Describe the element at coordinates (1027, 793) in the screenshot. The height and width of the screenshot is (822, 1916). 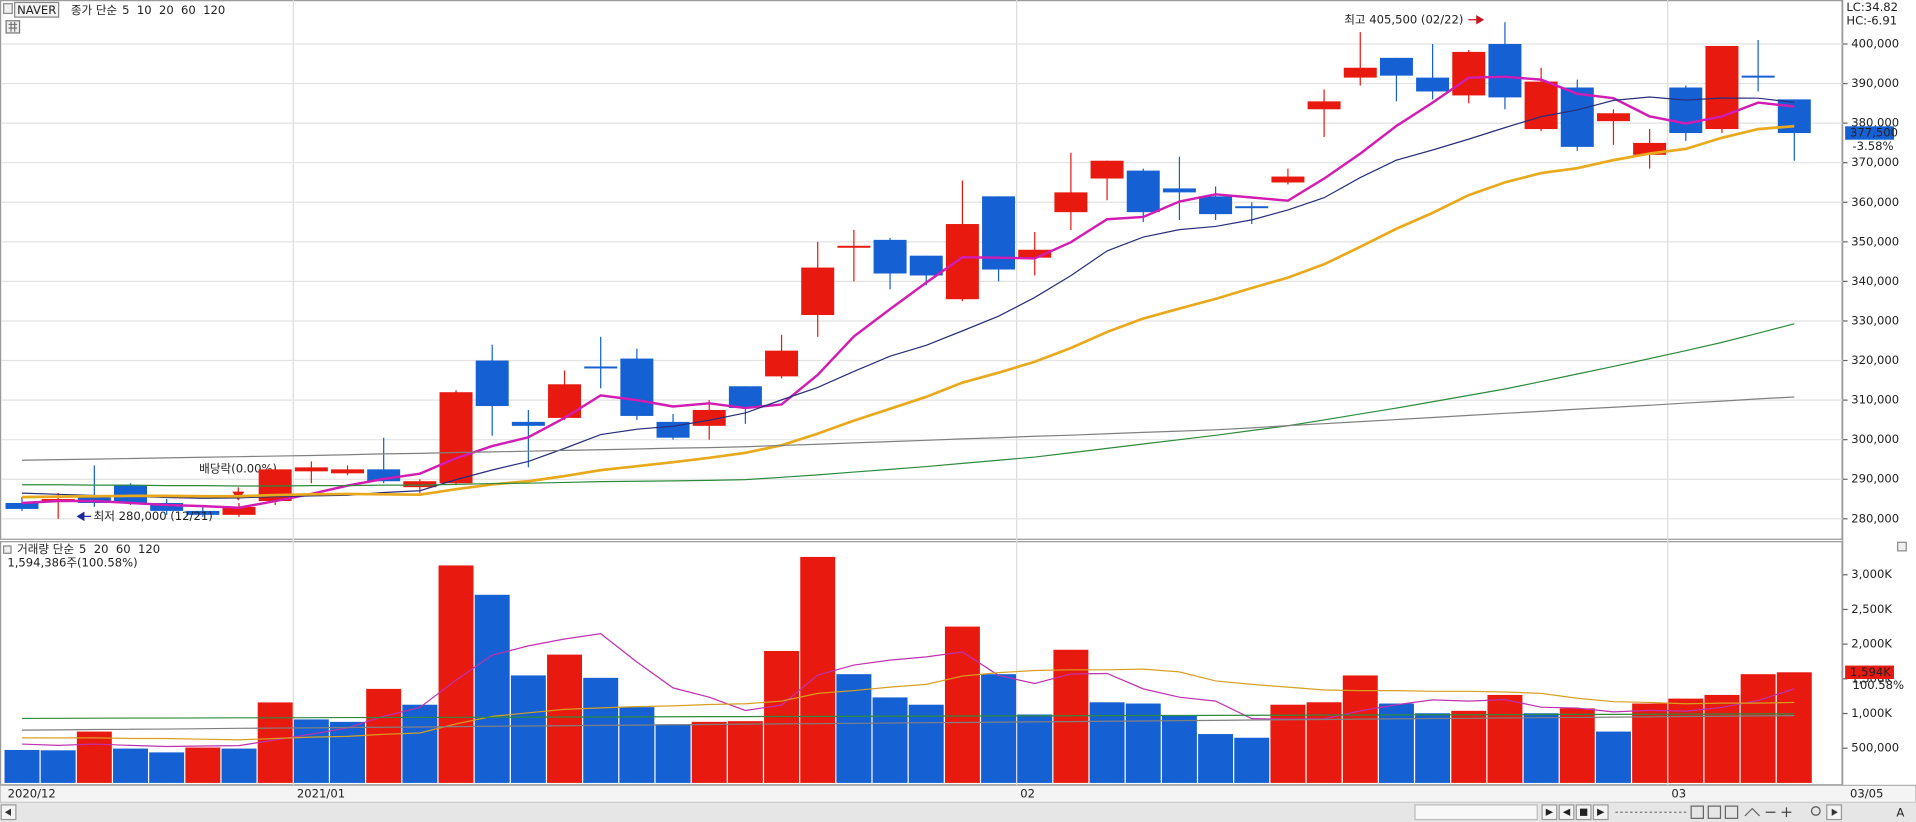
I see `x-tick-label: 02` at that location.